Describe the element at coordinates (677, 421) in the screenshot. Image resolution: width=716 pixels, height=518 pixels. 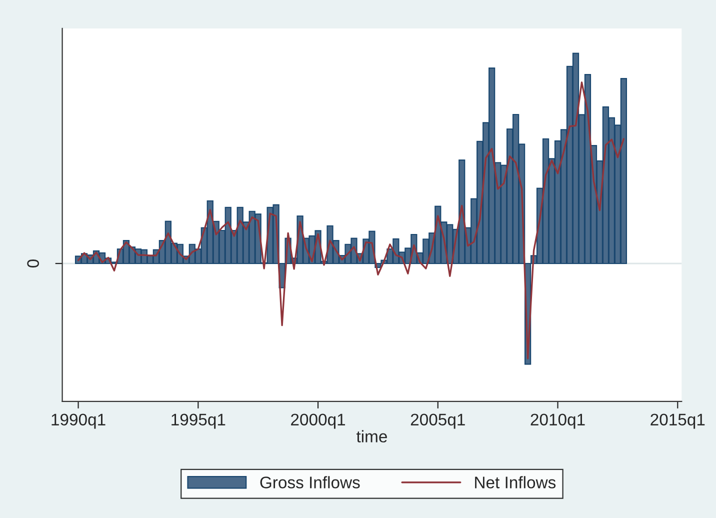
I see `x-tick-label: 2015q1` at that location.